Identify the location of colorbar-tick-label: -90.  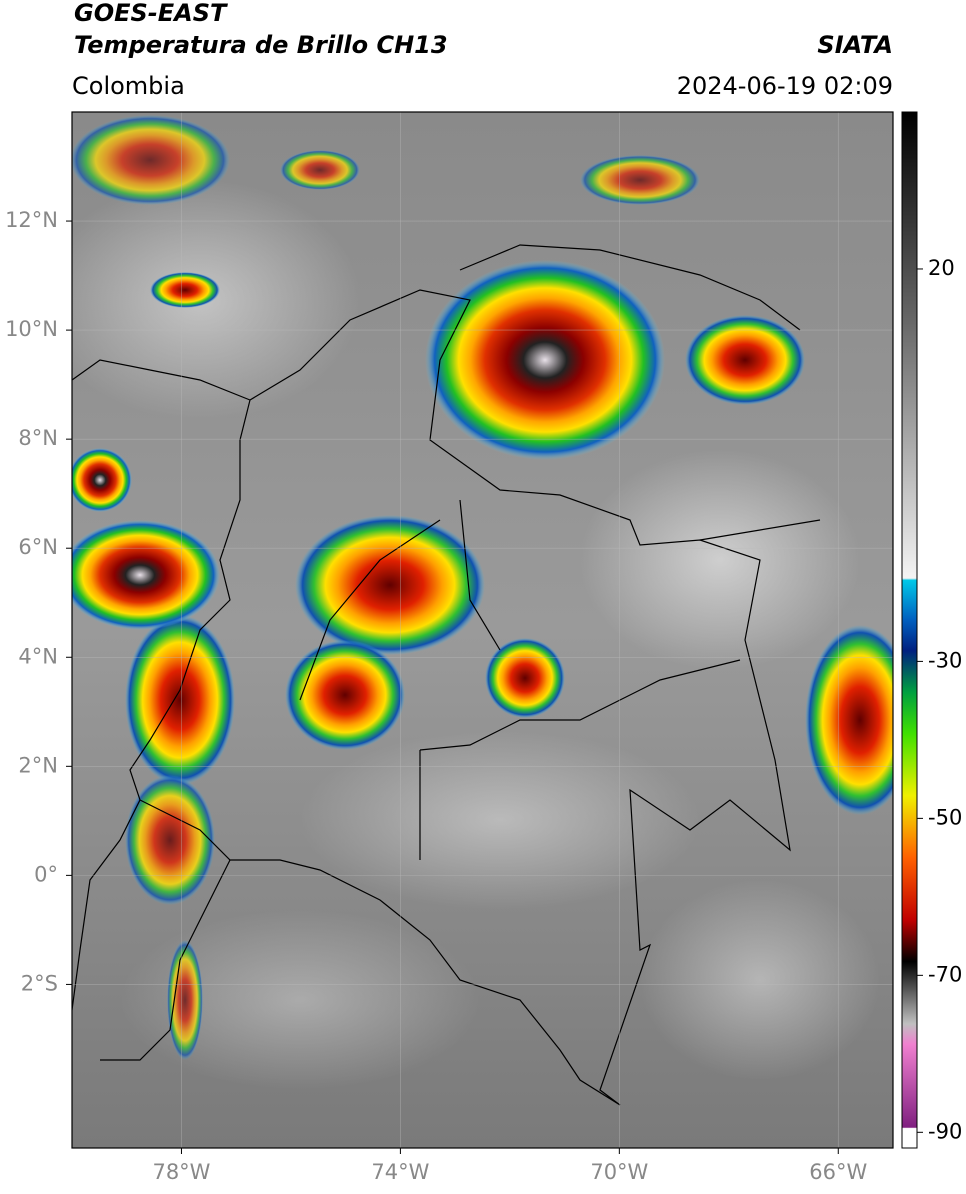
(945, 1131).